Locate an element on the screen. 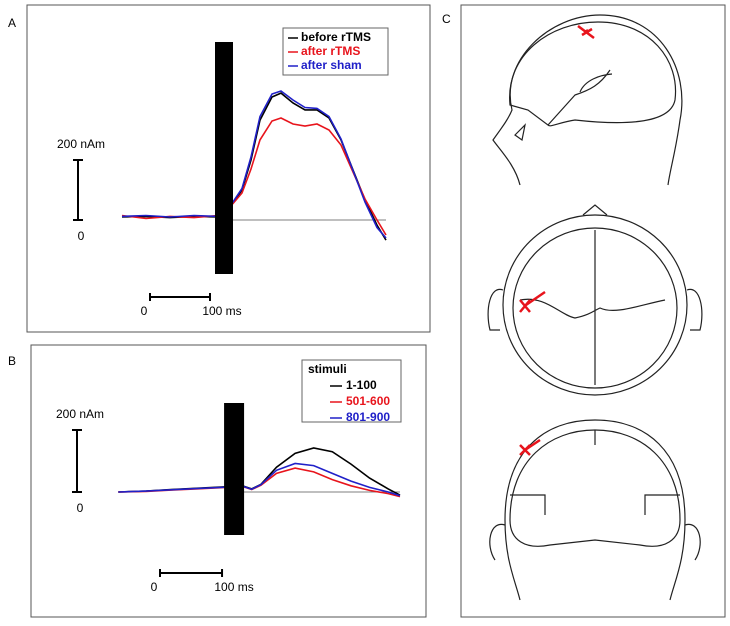 This screenshot has width=730, height=626. head-side is located at coordinates (587, 100).